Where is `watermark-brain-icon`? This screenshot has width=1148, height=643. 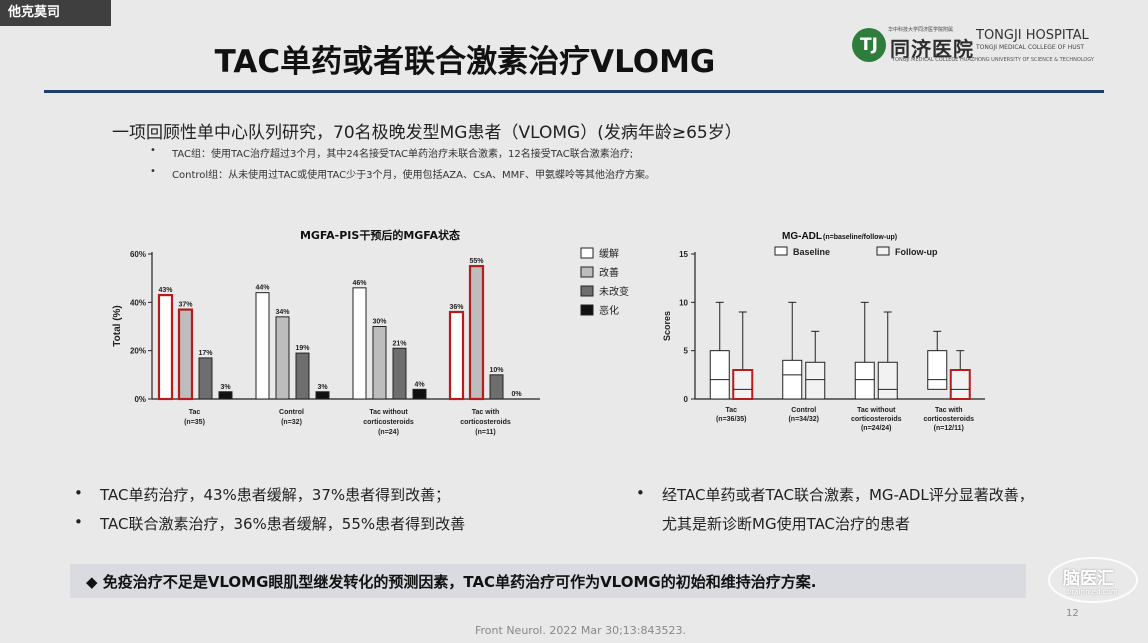
watermark-brain-icon is located at coordinates (1093, 580).